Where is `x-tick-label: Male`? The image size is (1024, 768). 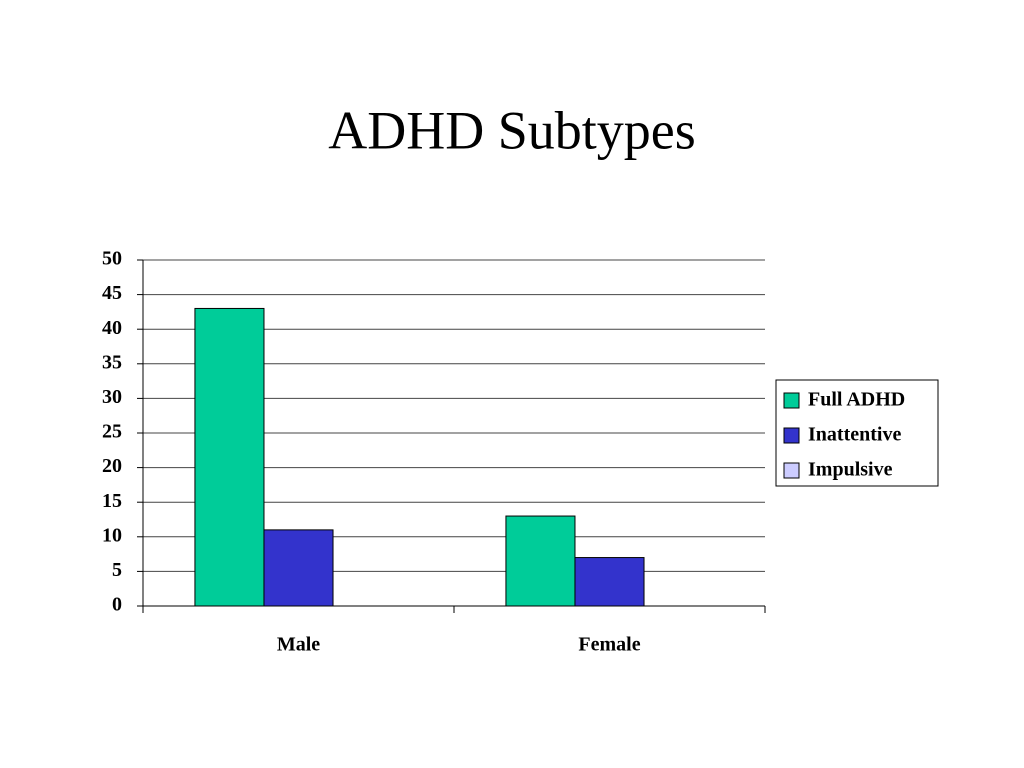
x-tick-label: Male is located at coordinates (298, 645).